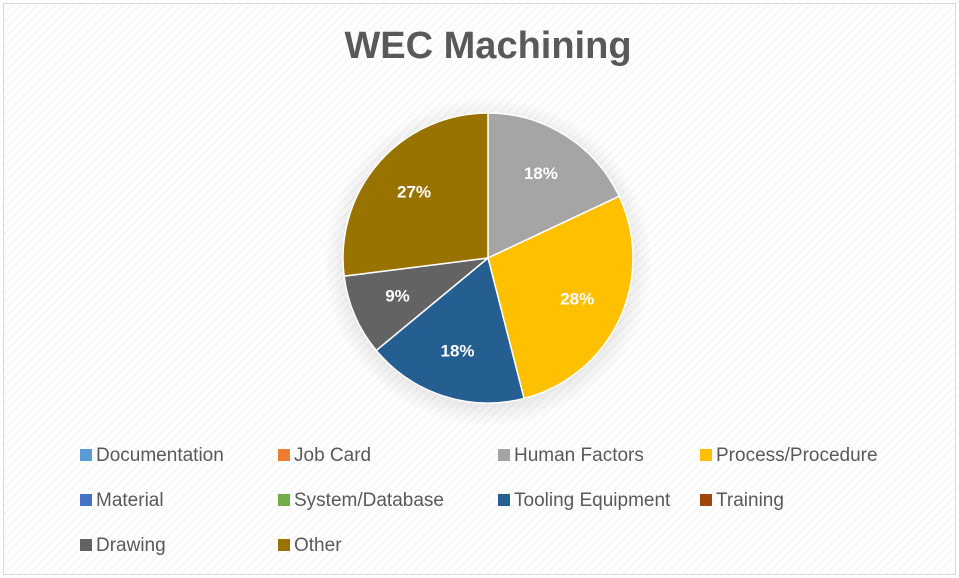 The image size is (959, 578). Describe the element at coordinates (414, 191) in the screenshot. I see `data-label: 27%` at that location.